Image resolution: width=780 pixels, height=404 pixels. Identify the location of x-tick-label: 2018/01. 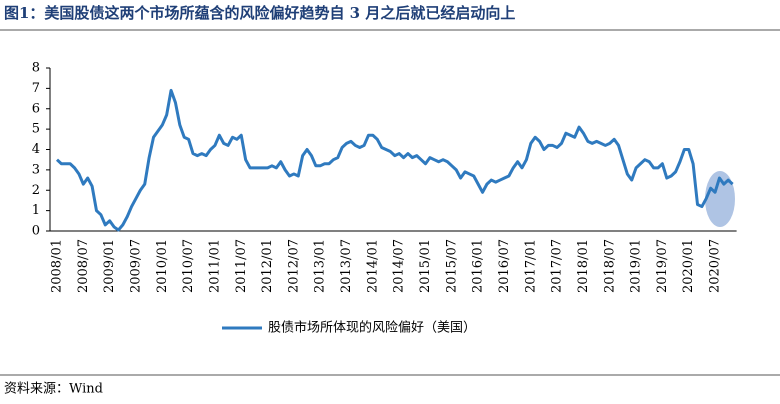
(583, 266).